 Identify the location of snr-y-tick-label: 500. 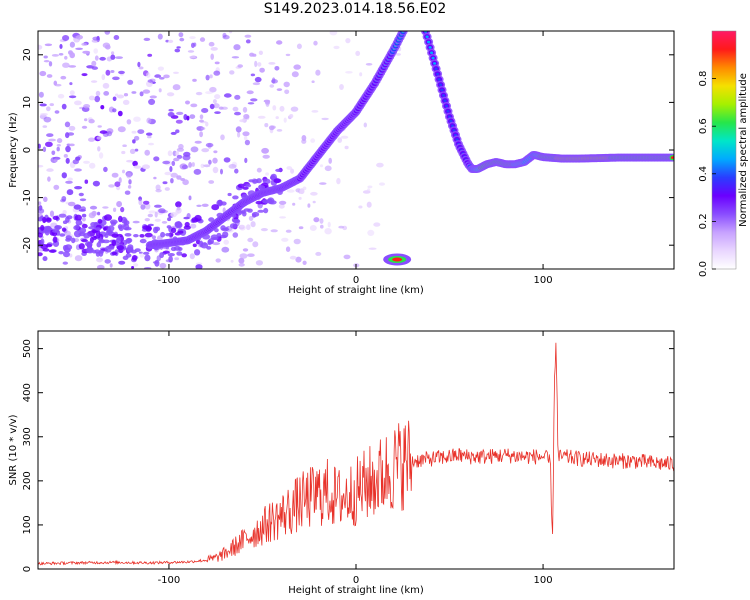
(27, 348).